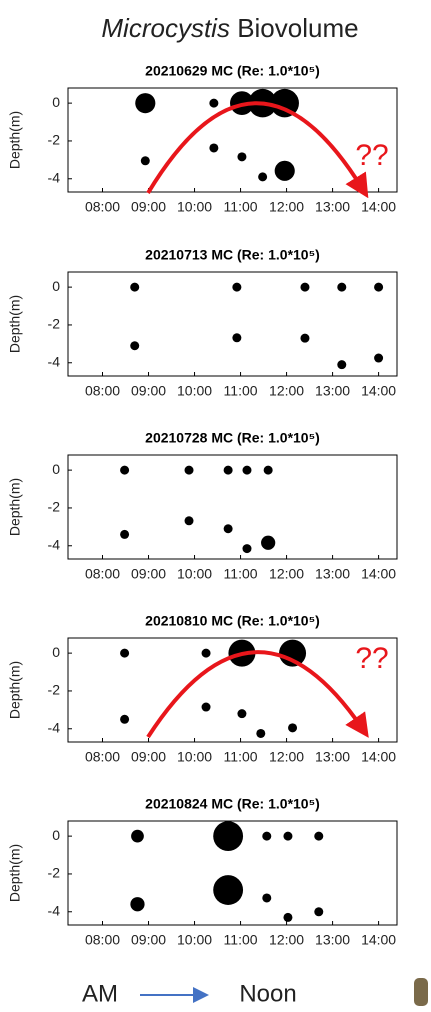 This screenshot has width=431, height=1012. Describe the element at coordinates (100, 993) in the screenshot. I see `footer-left: AM` at that location.